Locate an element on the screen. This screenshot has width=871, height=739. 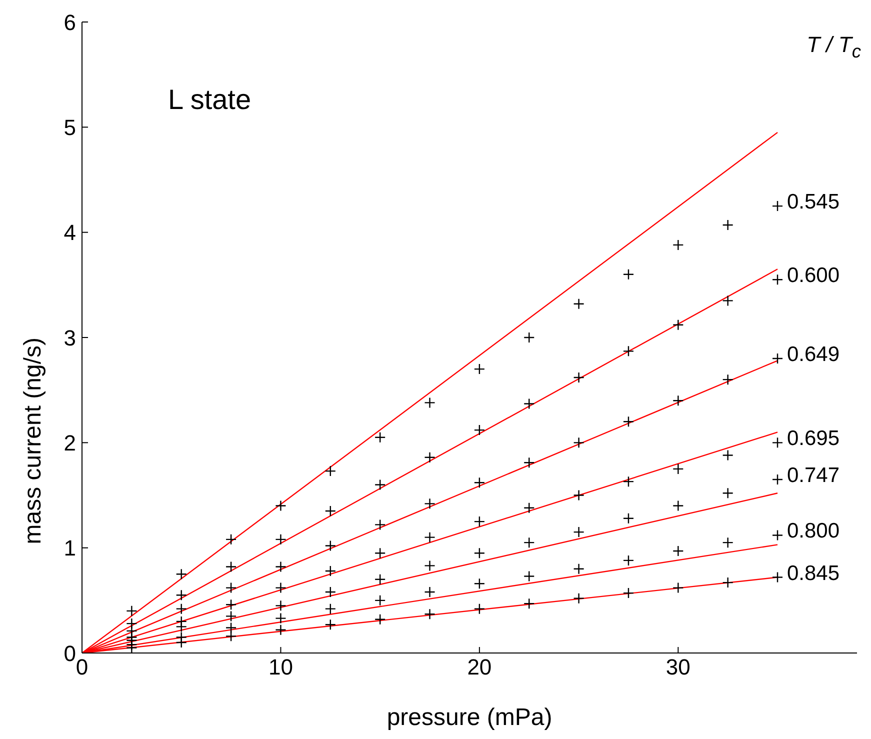
y-tick-label: 6 is located at coordinates (70, 22).